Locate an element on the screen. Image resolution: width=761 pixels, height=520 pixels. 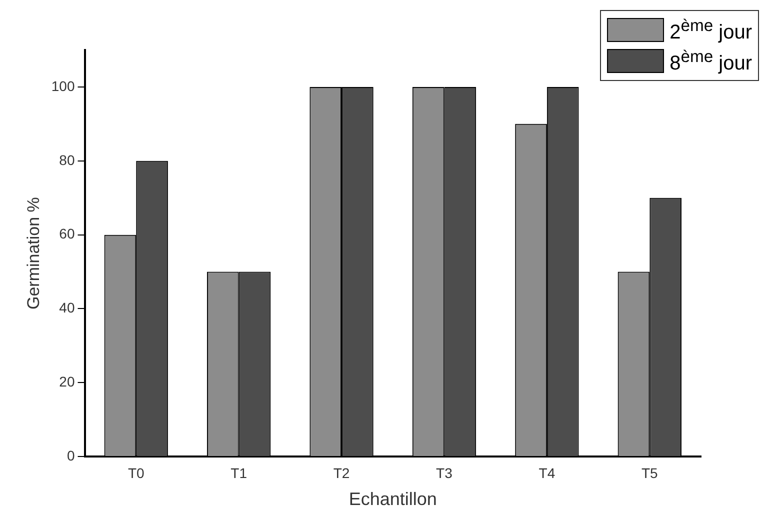
x-tick-label: T1 is located at coordinates (239, 472).